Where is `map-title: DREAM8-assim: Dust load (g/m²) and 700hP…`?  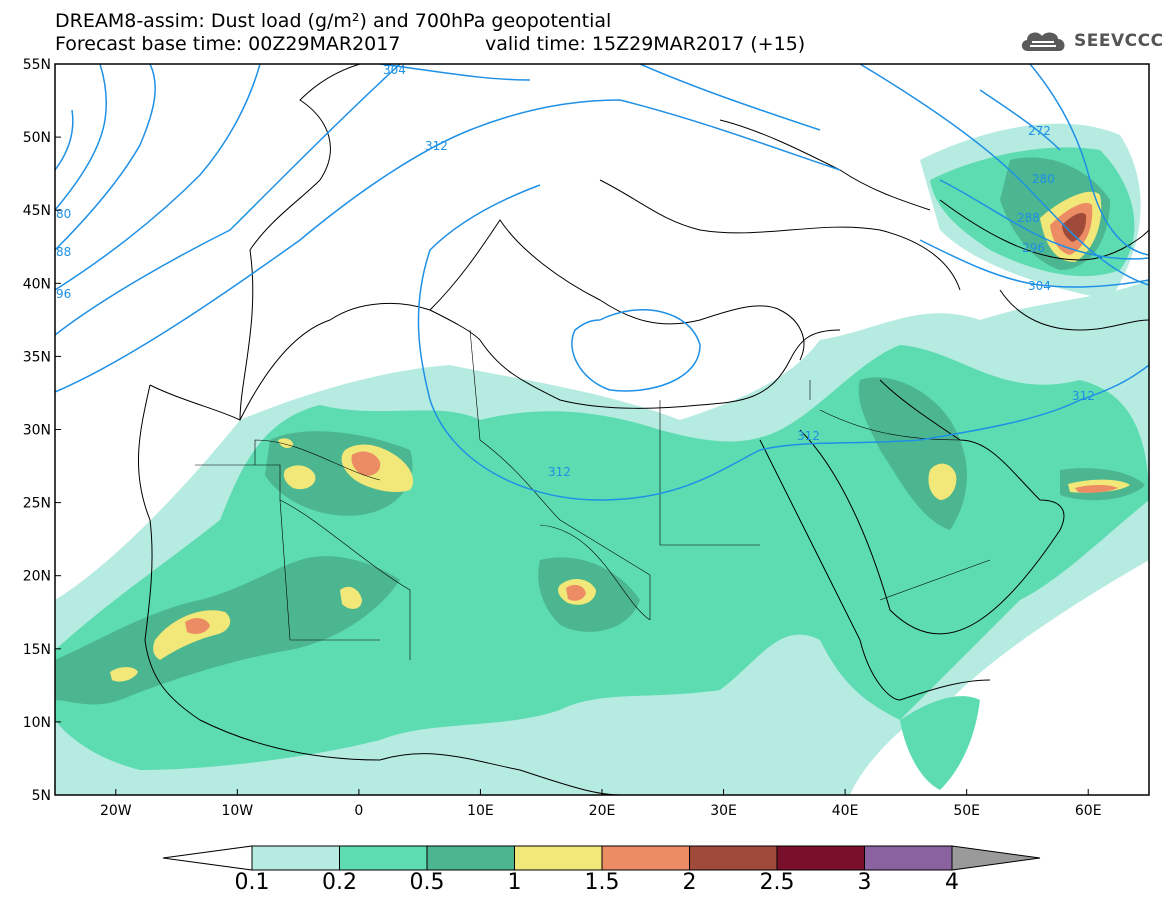
map-title: DREAM8-assim: Dust load (g/m²) and 700hP… is located at coordinates (333, 21).